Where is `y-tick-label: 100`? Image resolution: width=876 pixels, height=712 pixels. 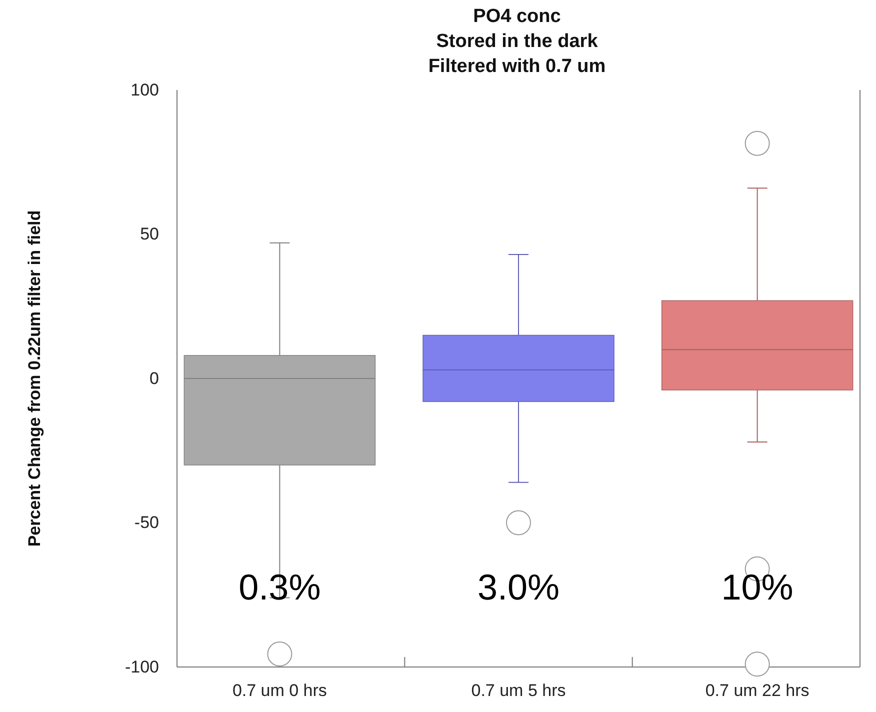
y-tick-label: 100 is located at coordinates (144, 90).